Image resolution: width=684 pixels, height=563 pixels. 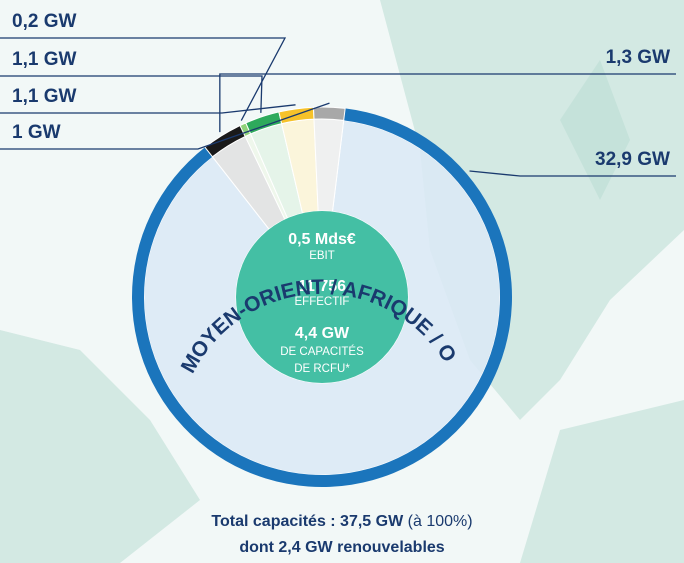 What do you see at coordinates (322, 369) in the screenshot?
I see `stat-caption: DE RCFU*` at bounding box center [322, 369].